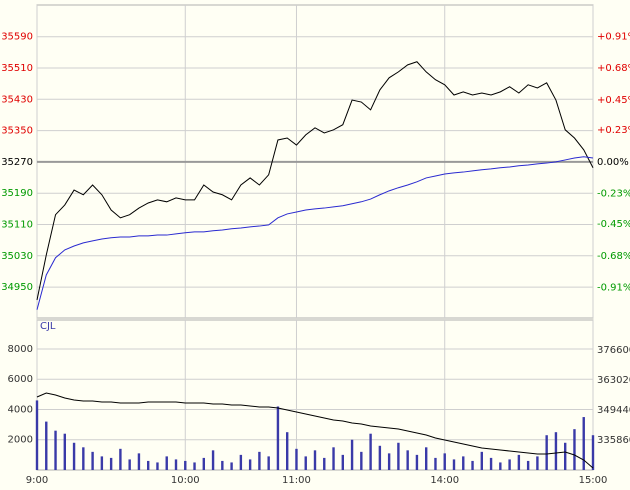  What do you see at coordinates (613, 410) in the screenshot?
I see `y2-tick-label: 349440` at bounding box center [613, 410].